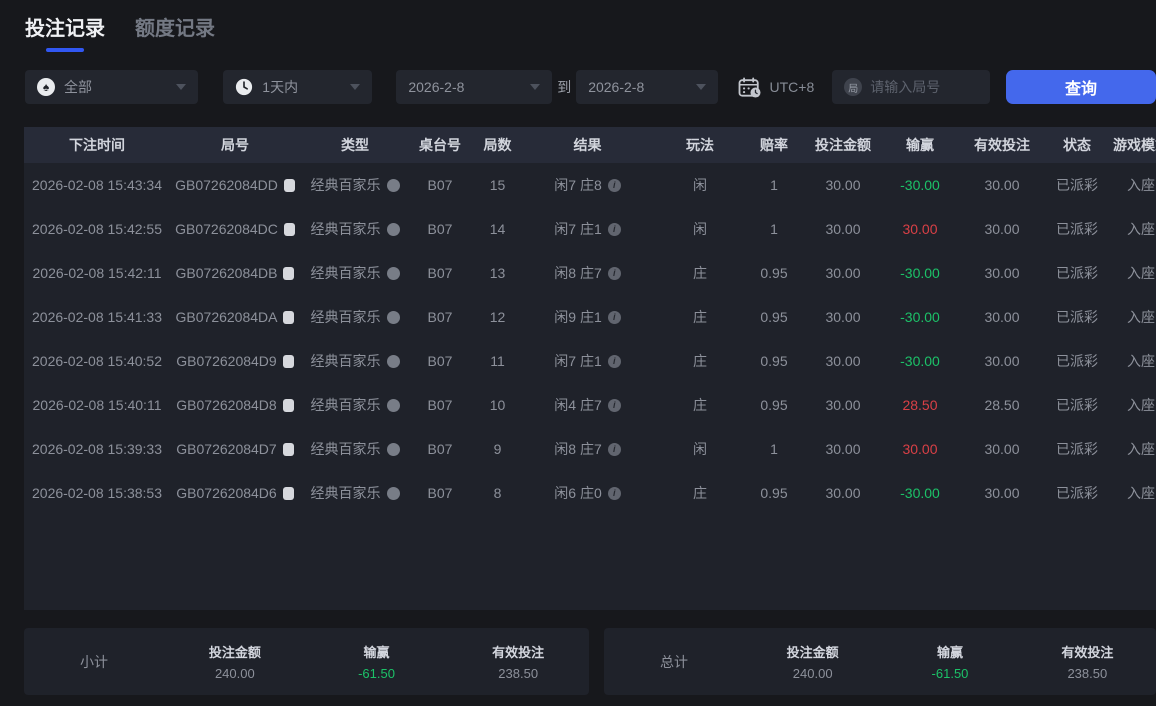 This screenshot has width=1156, height=706. I want to click on cell-result: 闲6 庄0 i, so click(587, 493).